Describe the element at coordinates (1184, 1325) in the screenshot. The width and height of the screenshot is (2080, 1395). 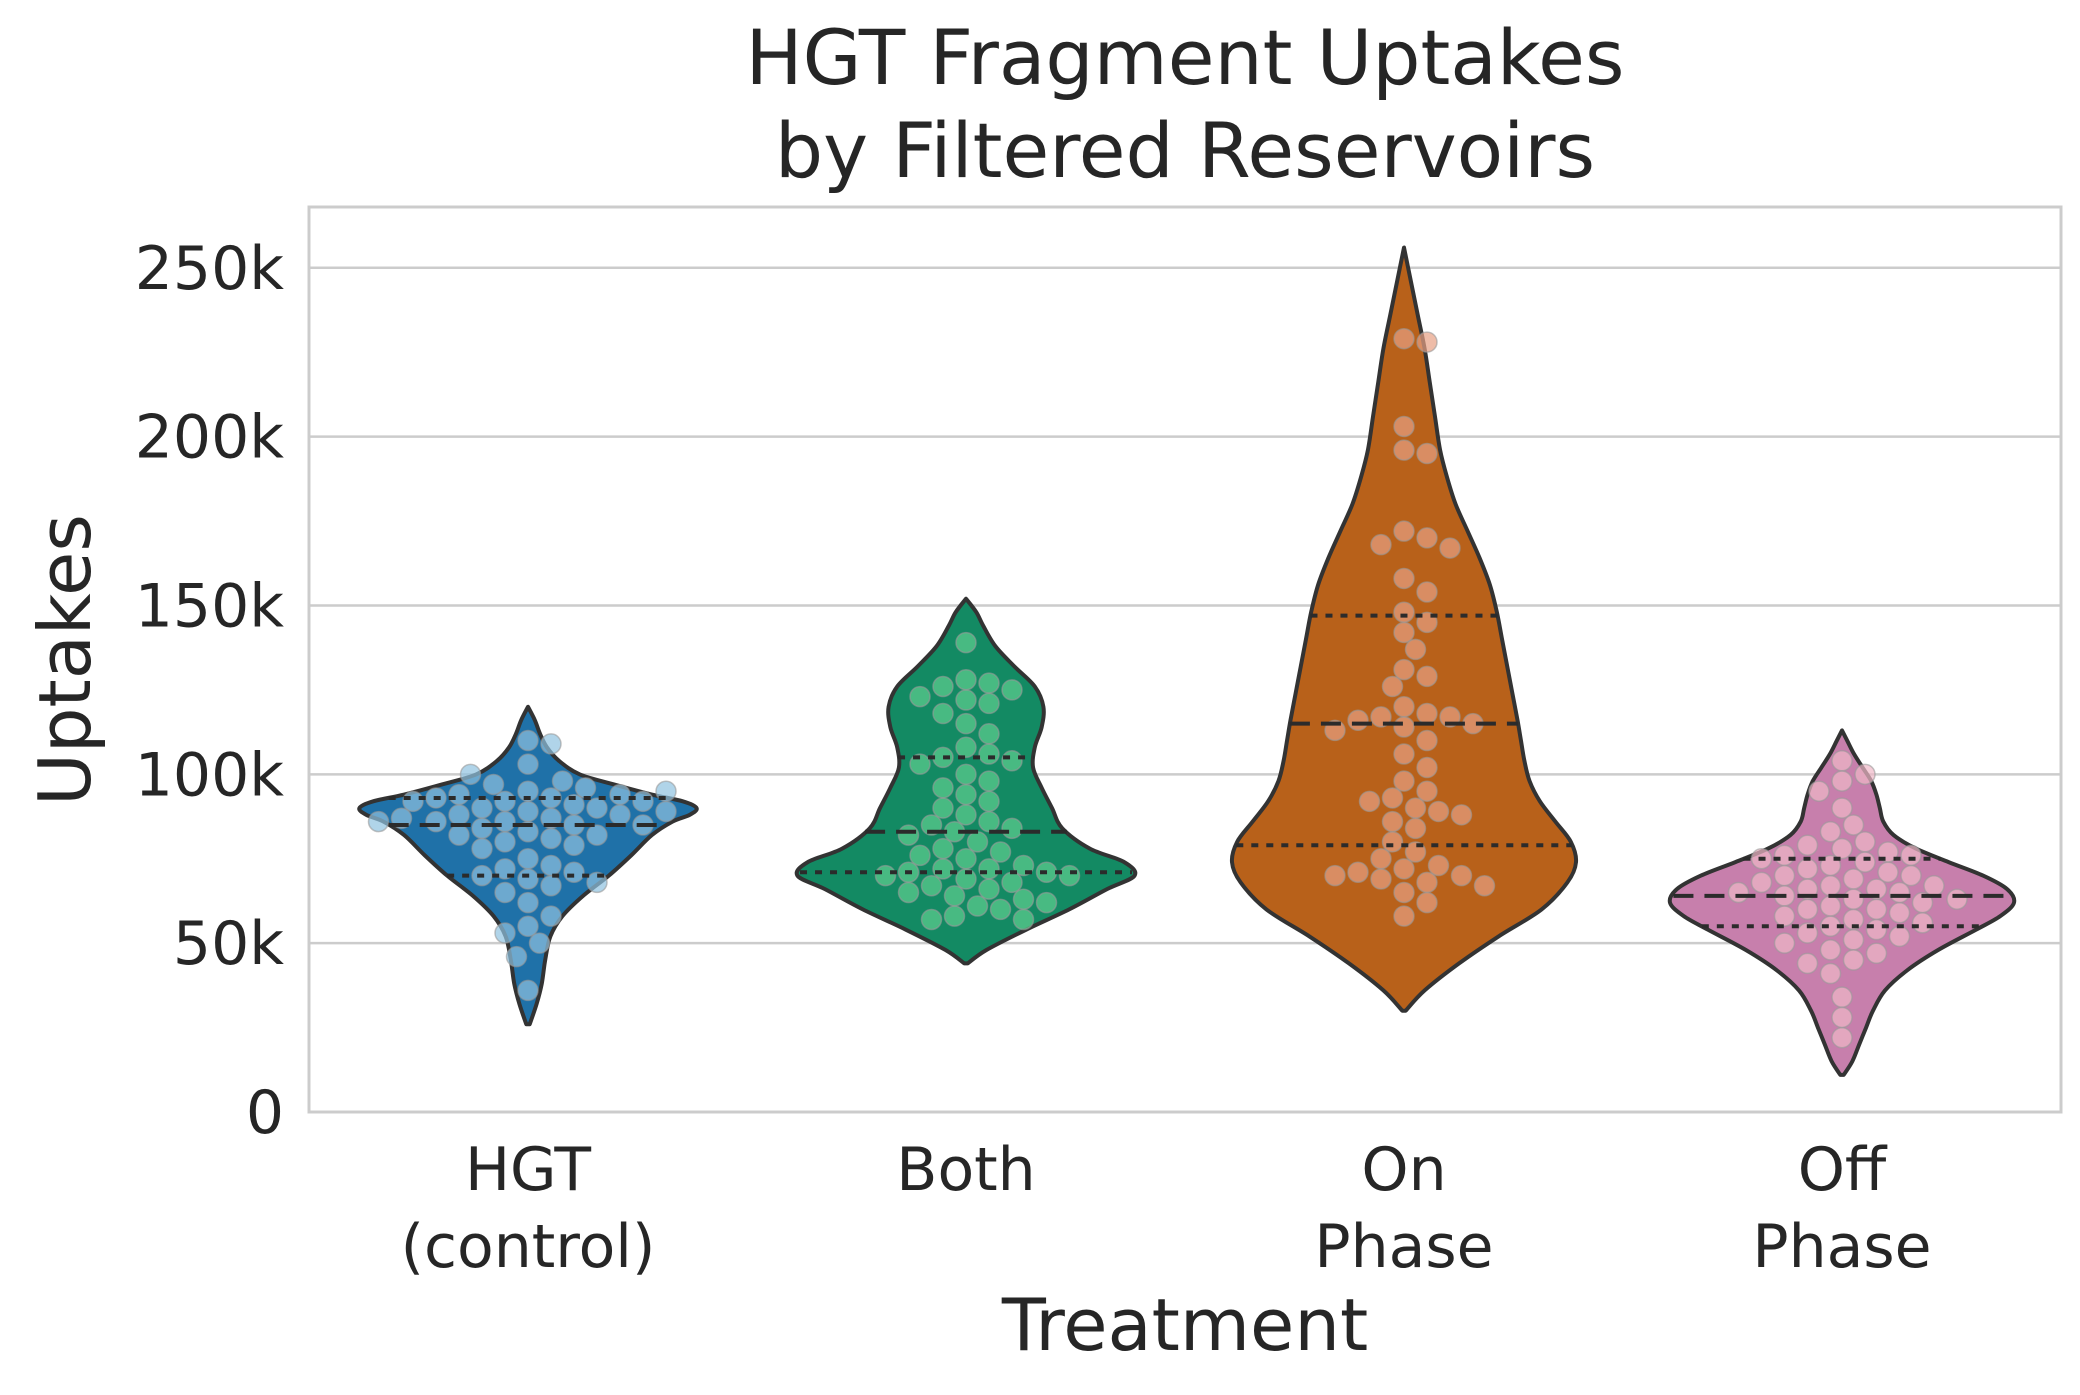
I see `x-axis-label: Treatment` at that location.